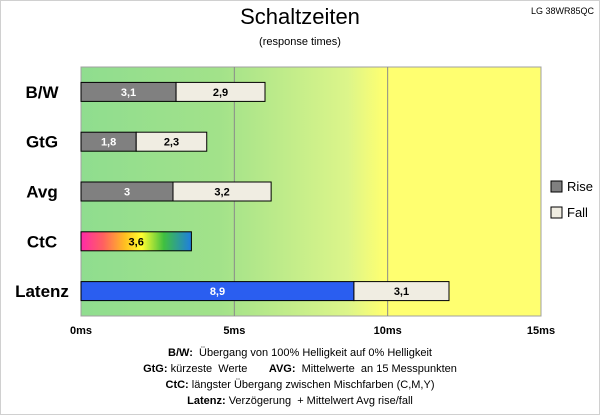  I want to click on x-tick-label: 5ms, so click(234, 331).